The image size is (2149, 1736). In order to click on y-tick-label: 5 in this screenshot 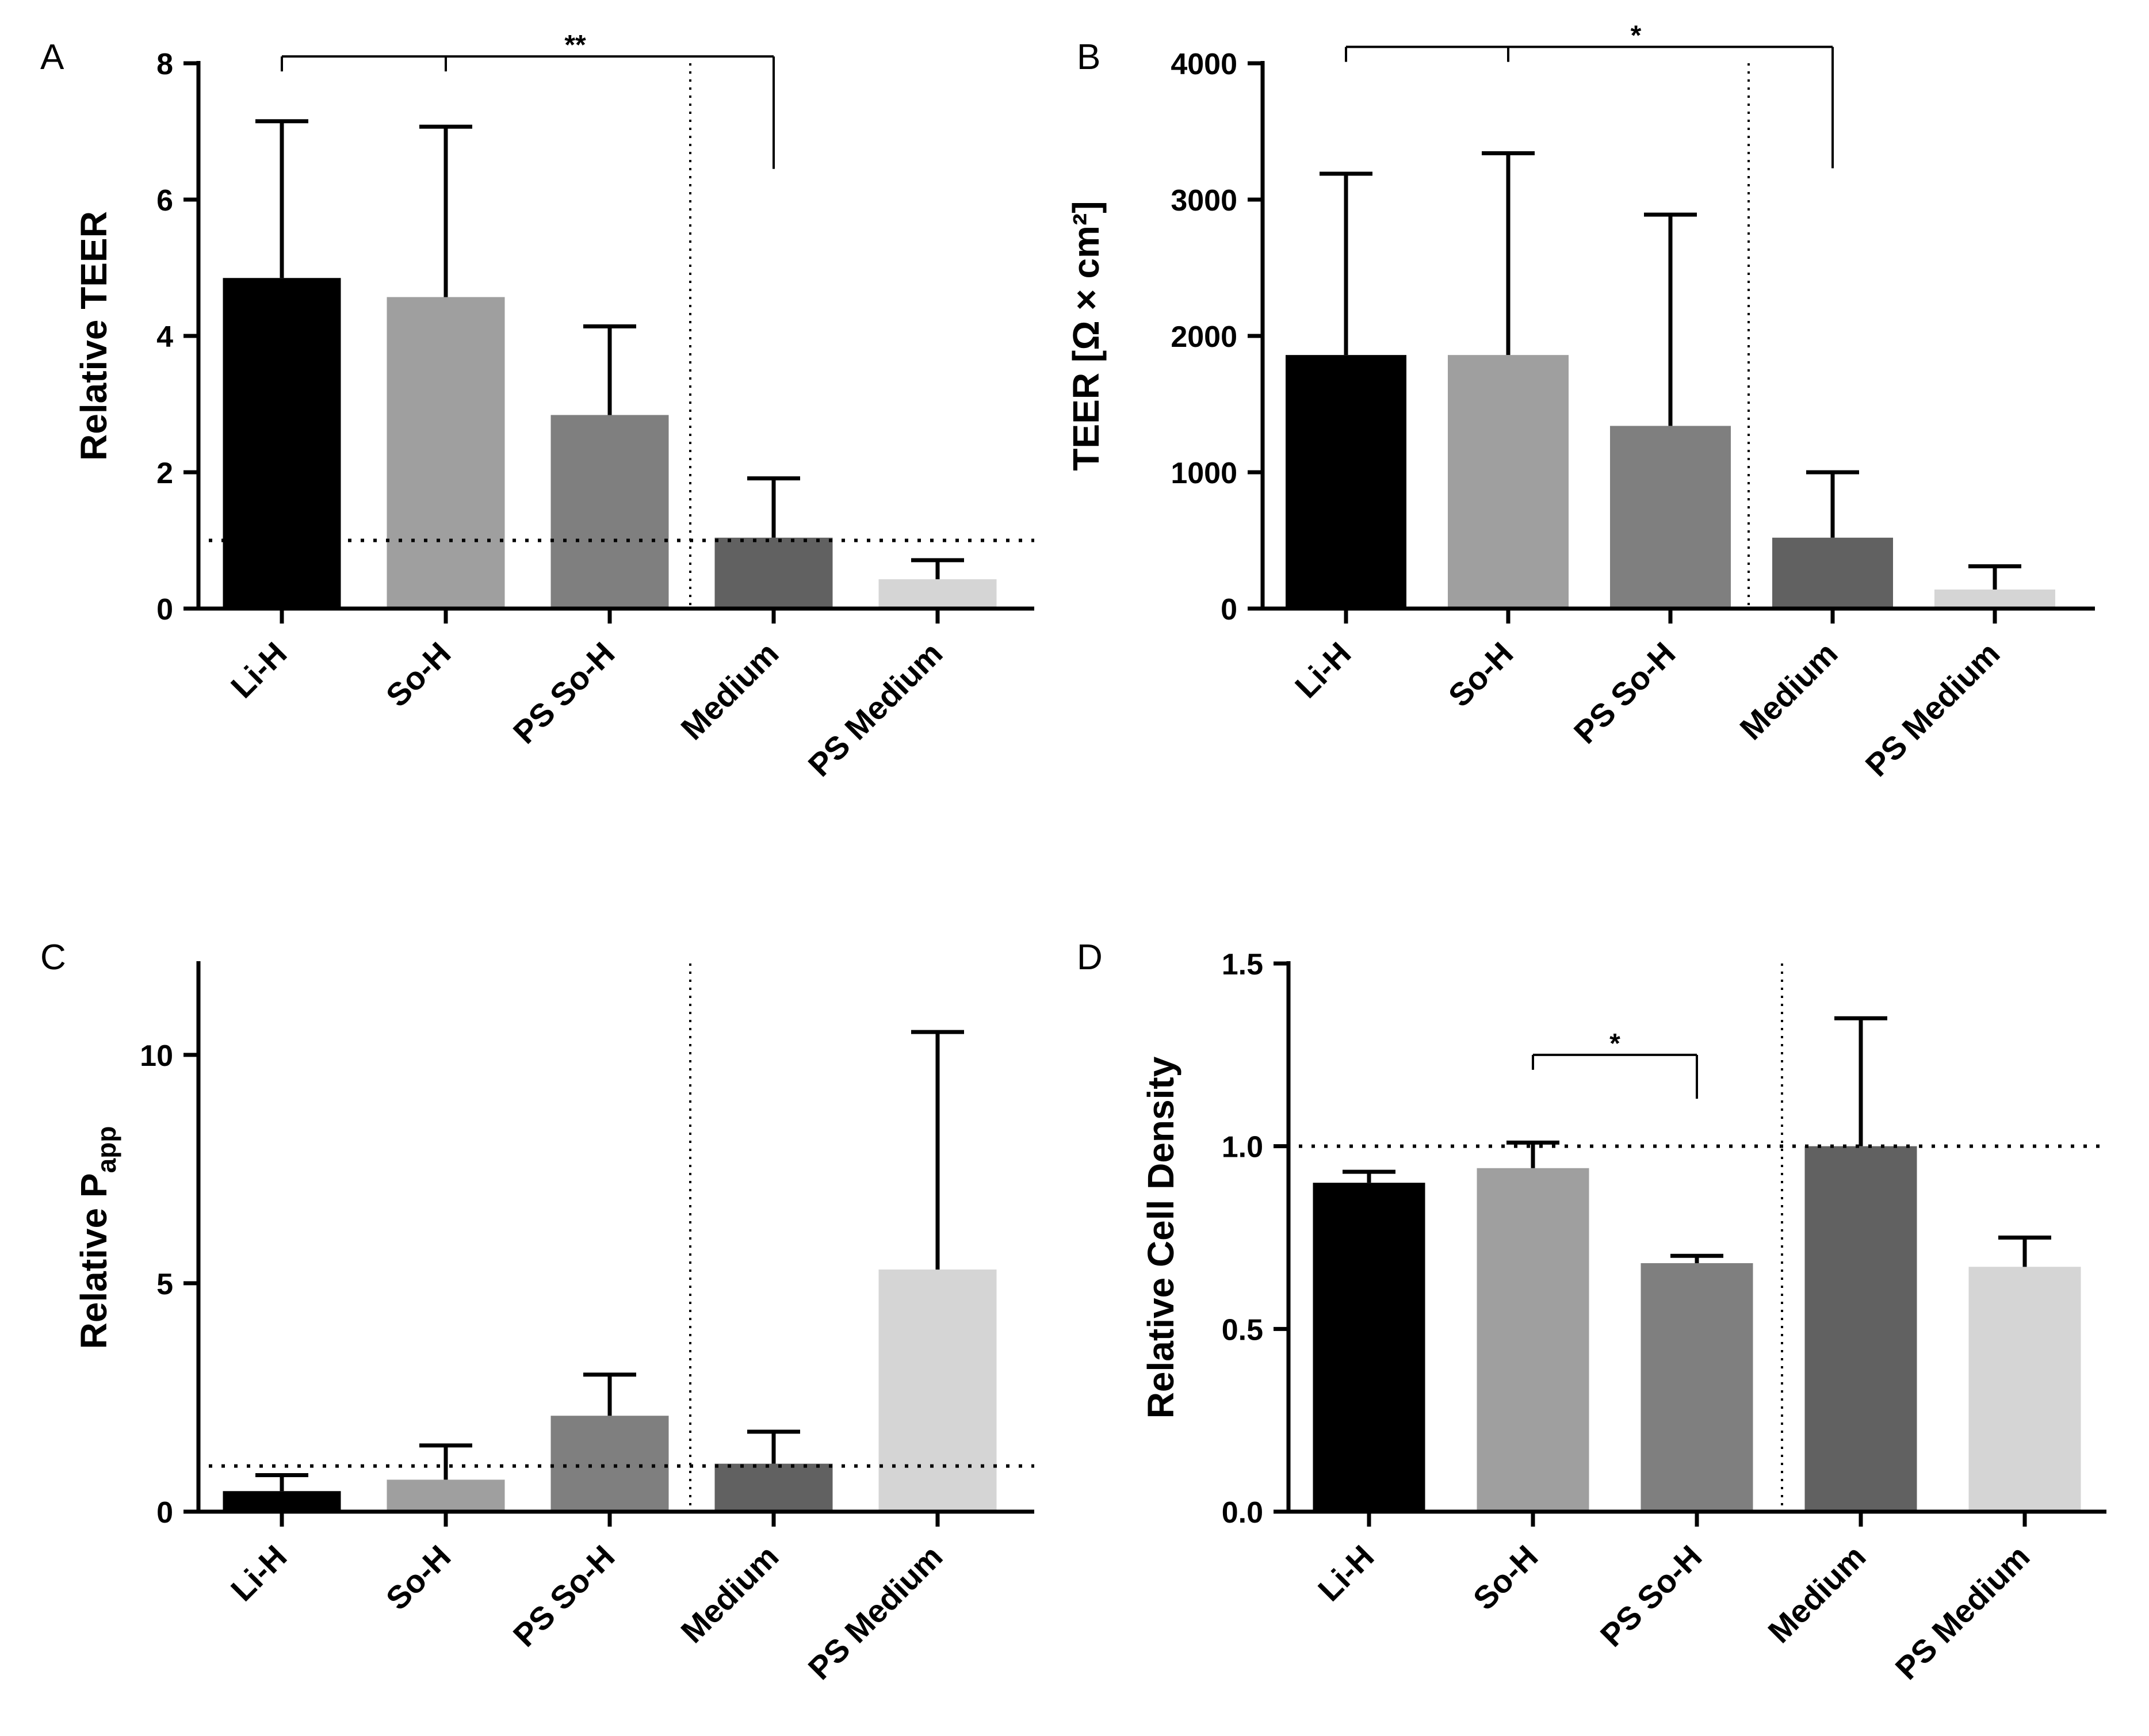, I will do `click(164, 1284)`.